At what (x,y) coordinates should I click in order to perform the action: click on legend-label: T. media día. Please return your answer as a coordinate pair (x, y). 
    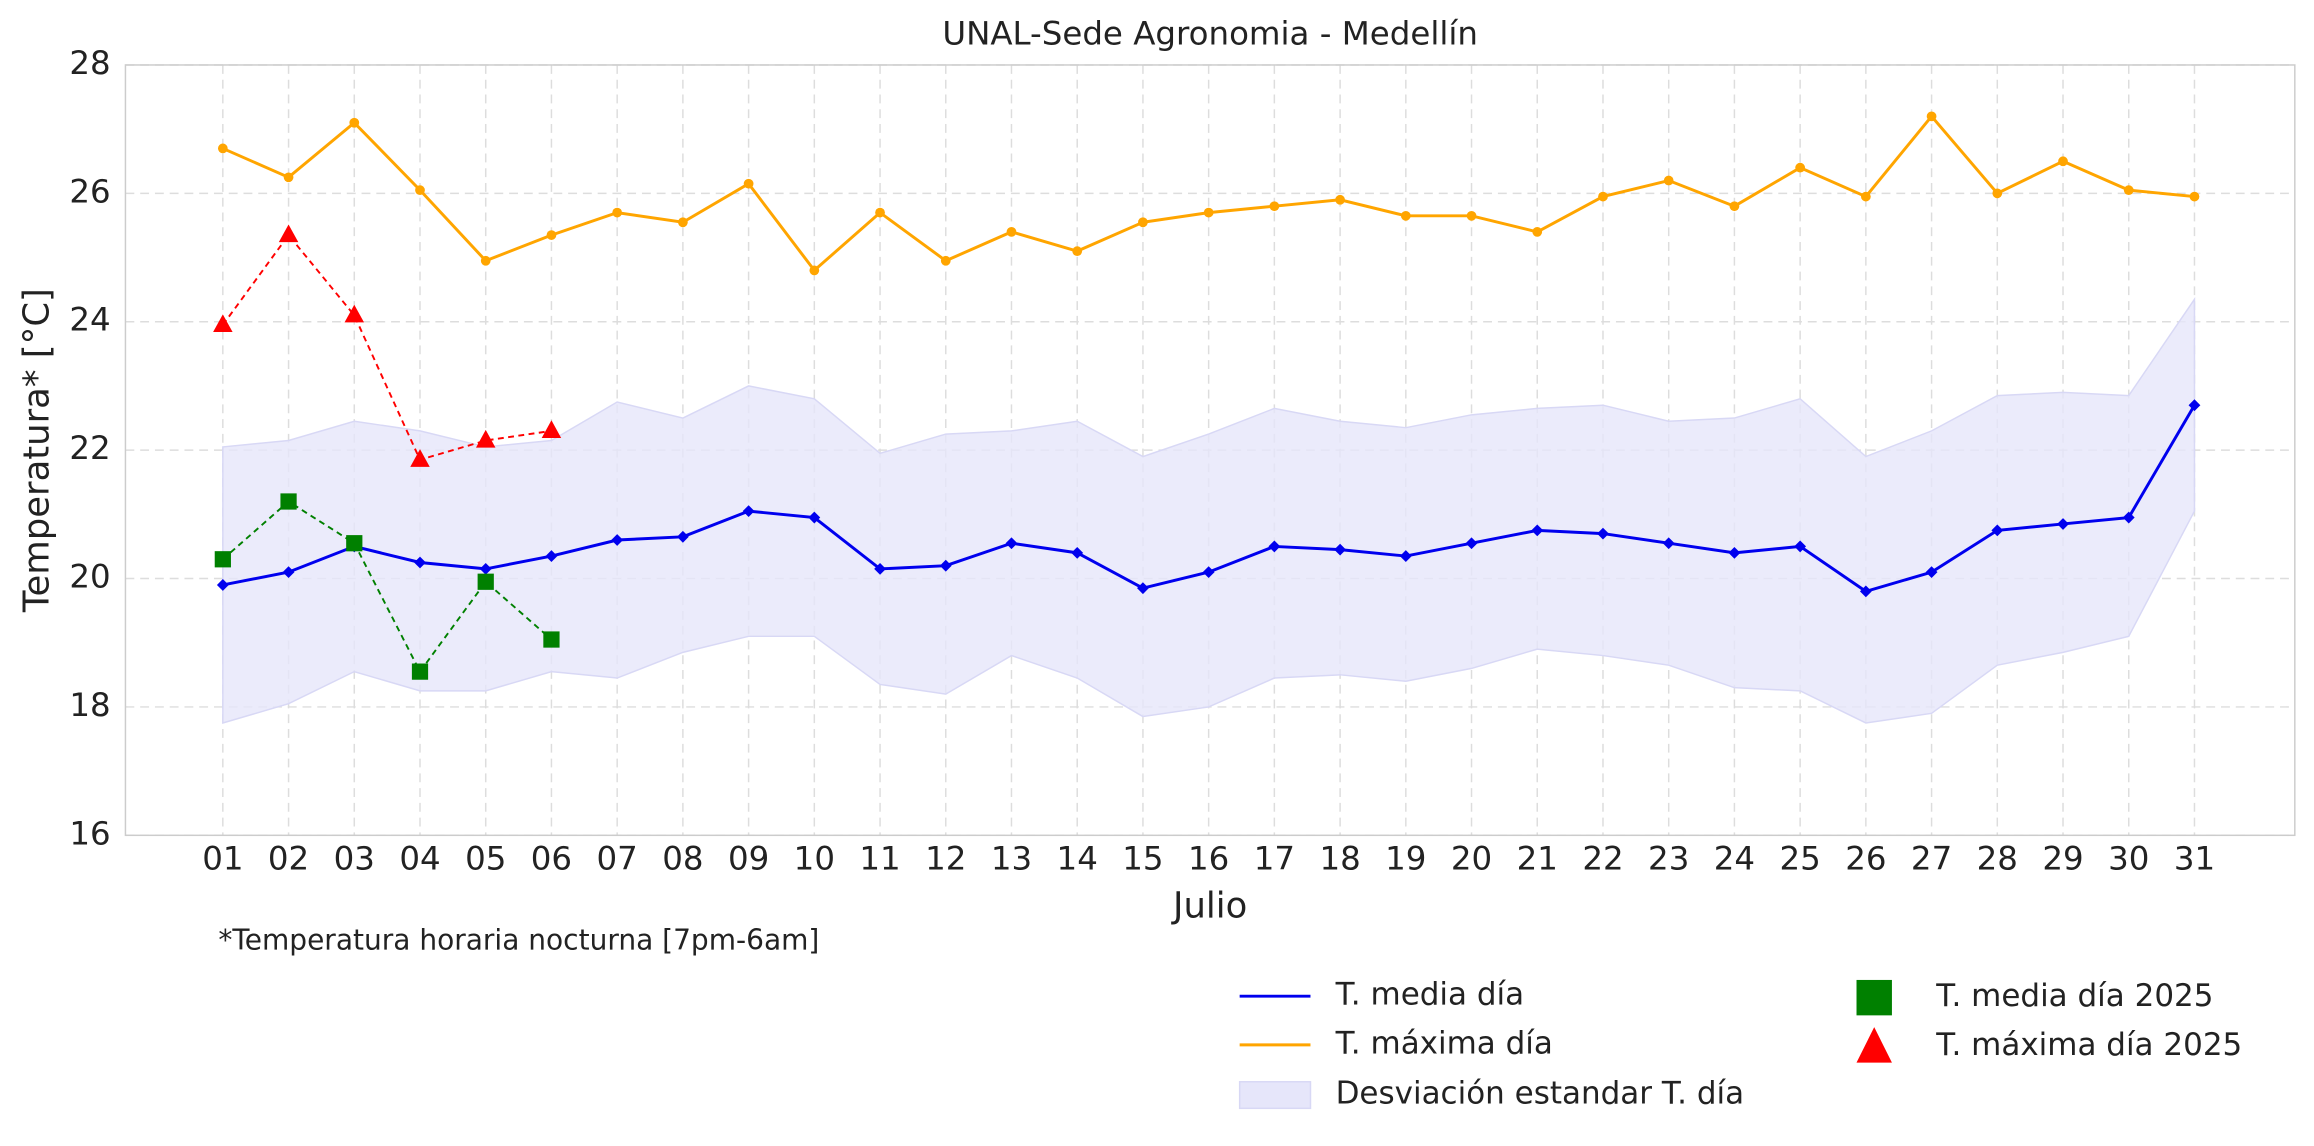
    Looking at the image, I should click on (1430, 995).